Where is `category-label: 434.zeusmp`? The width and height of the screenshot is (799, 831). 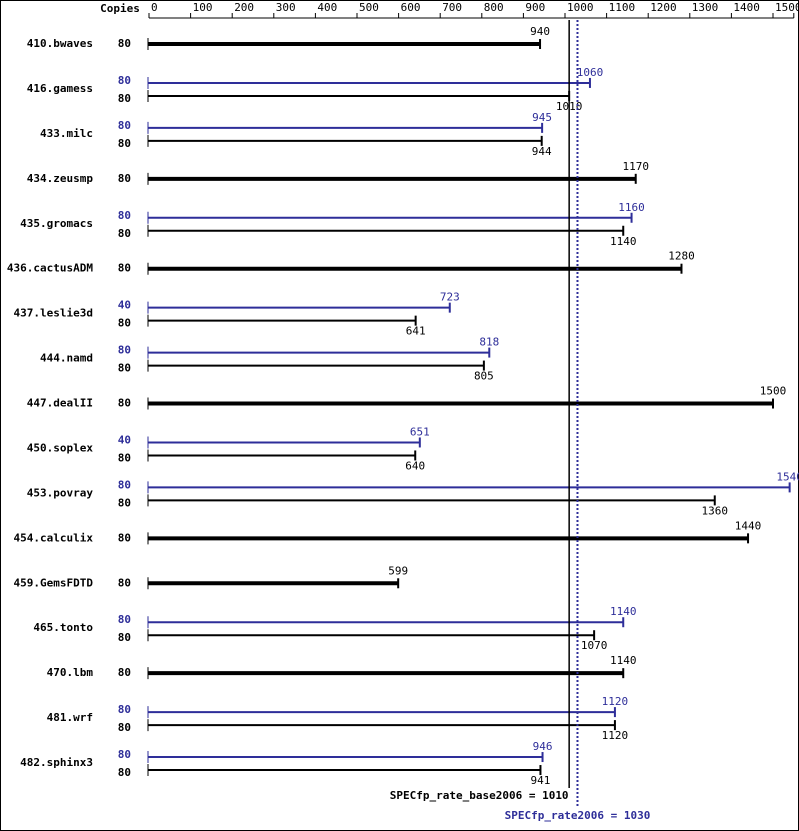
category-label: 434.zeusmp is located at coordinates (60, 178).